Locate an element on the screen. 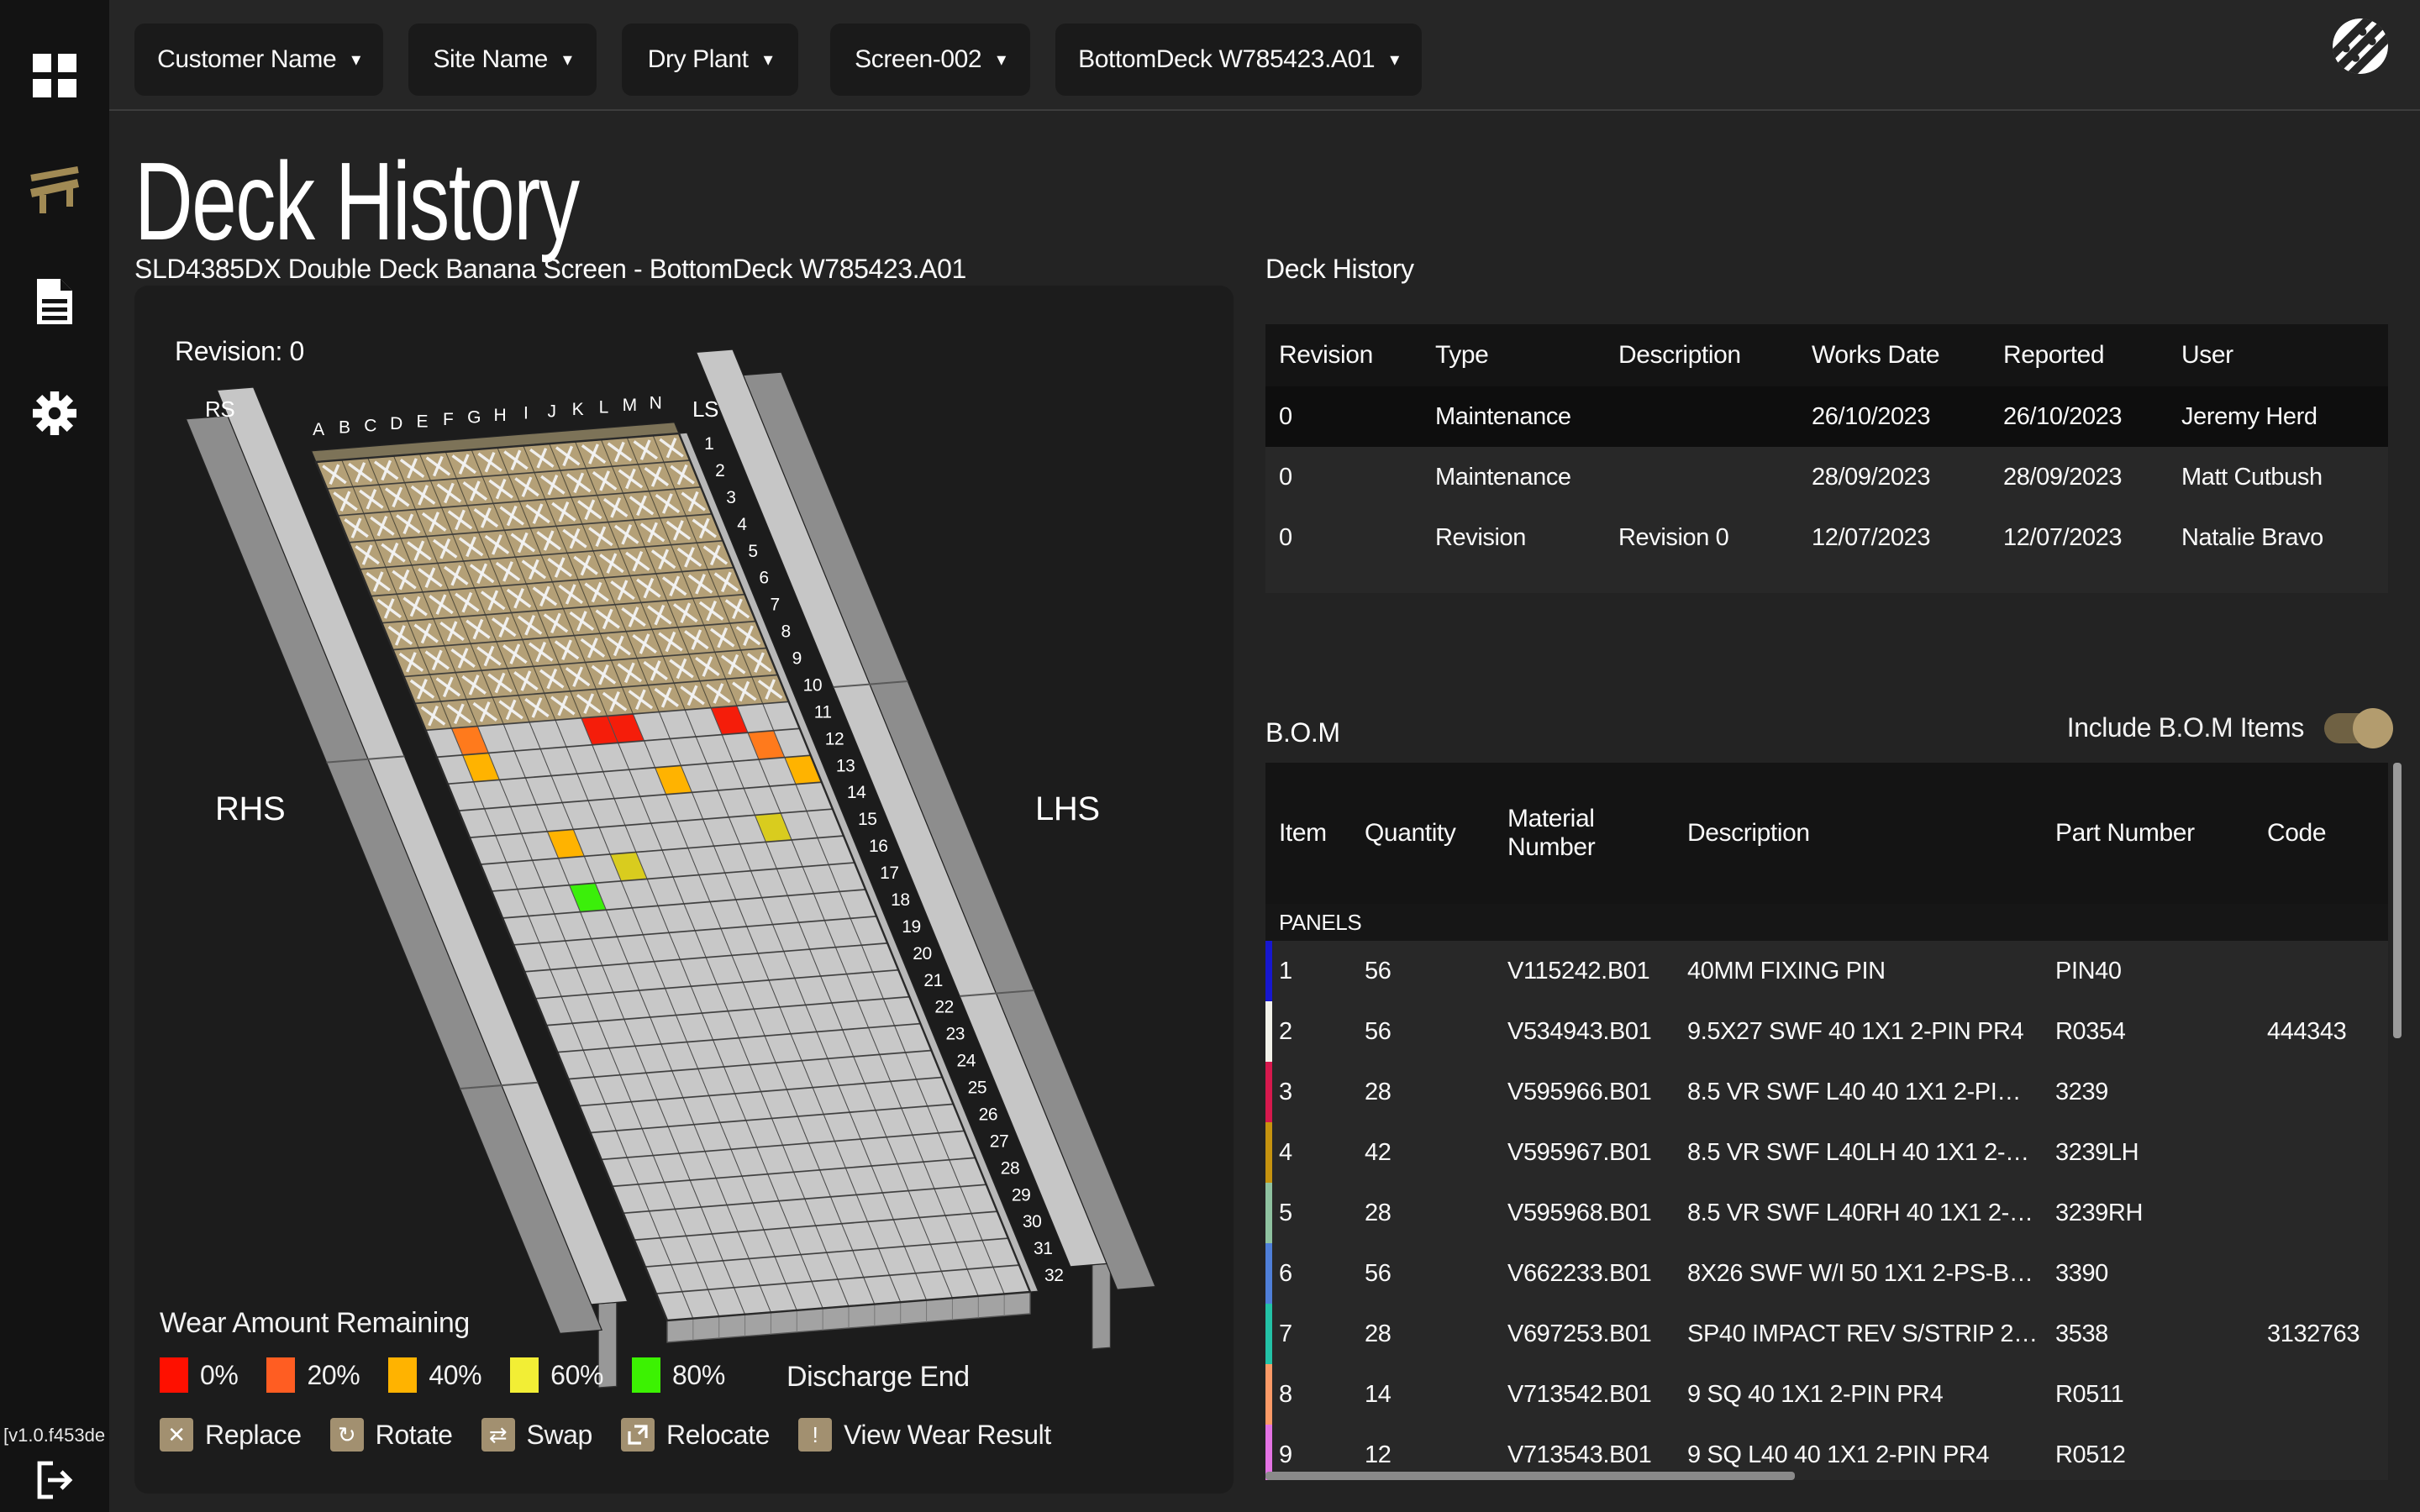 This screenshot has height=1512, width=2420. deck-axis-label: 26 is located at coordinates (989, 1114).